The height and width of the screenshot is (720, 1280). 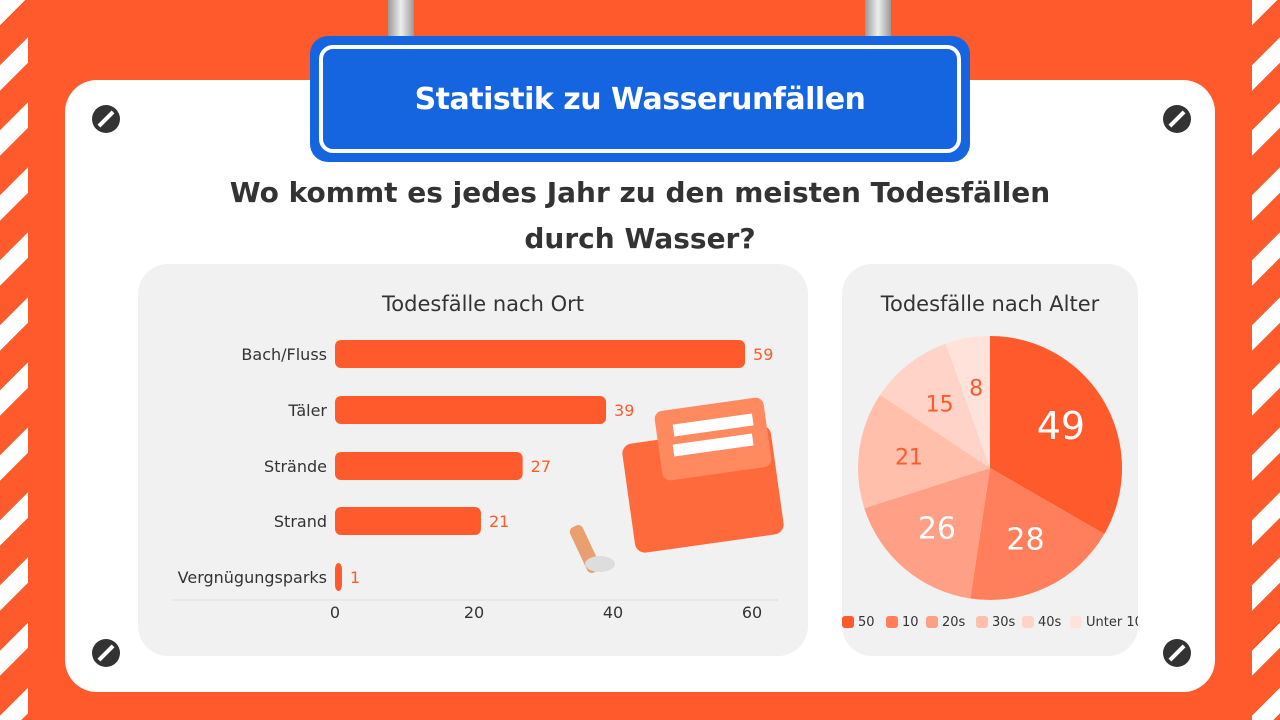 What do you see at coordinates (910, 622) in the screenshot?
I see `legend-label: 10` at bounding box center [910, 622].